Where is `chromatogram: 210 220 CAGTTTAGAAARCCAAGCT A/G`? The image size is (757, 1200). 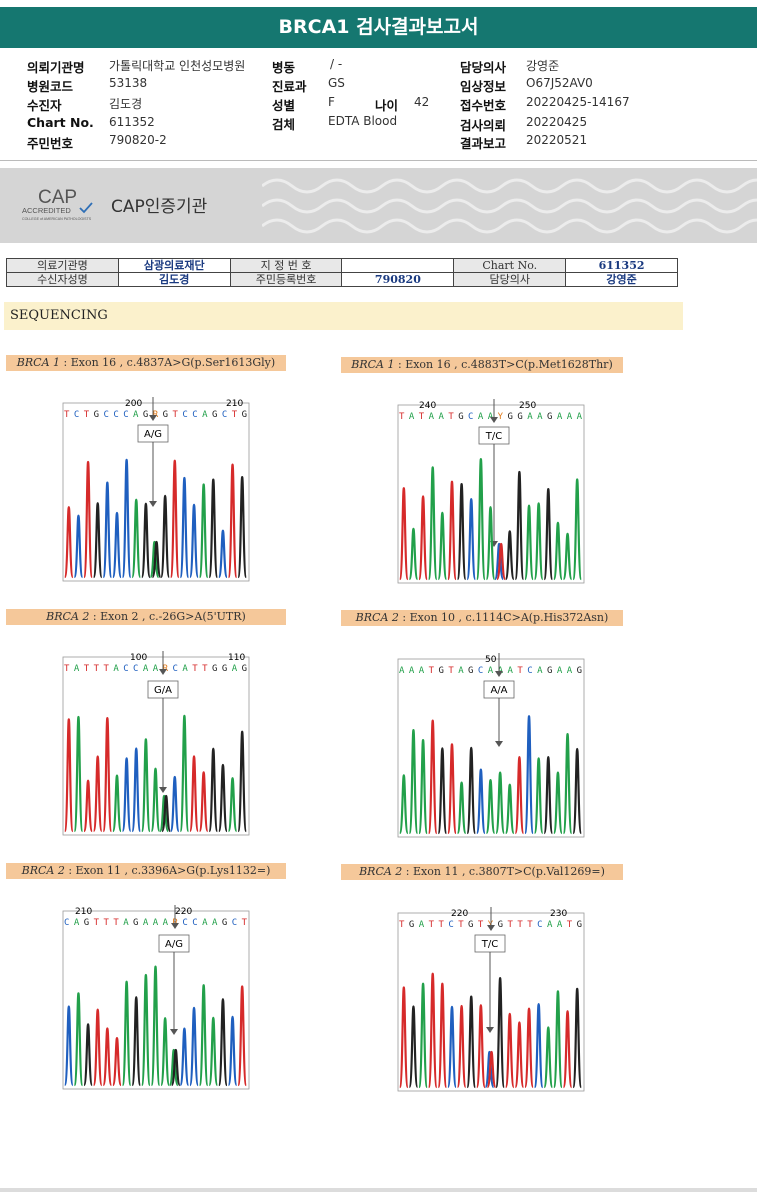 chromatogram: 210 220 CAGTTTAGAAARCCAAGCT A/G is located at coordinates (156, 997).